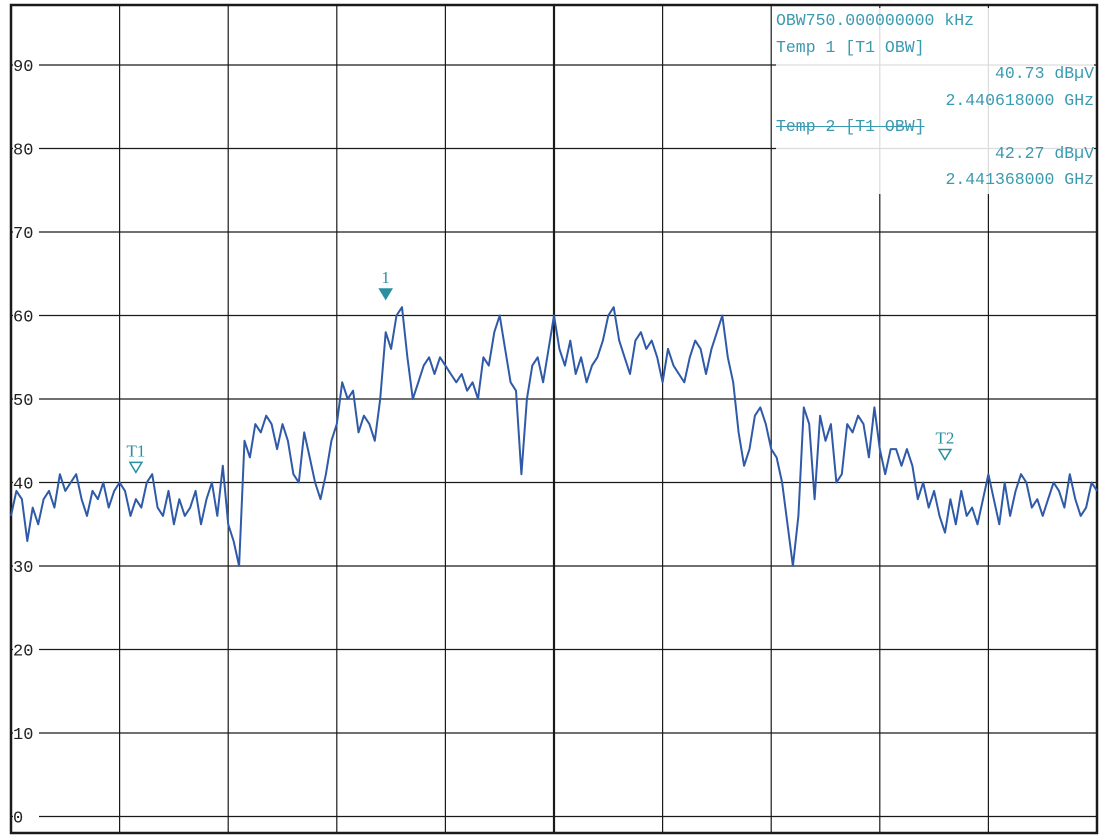 Image resolution: width=1101 pixels, height=840 pixels. Describe the element at coordinates (850, 126) in the screenshot. I see `temp2-header: Temp 2 [T1 OBW]` at that location.